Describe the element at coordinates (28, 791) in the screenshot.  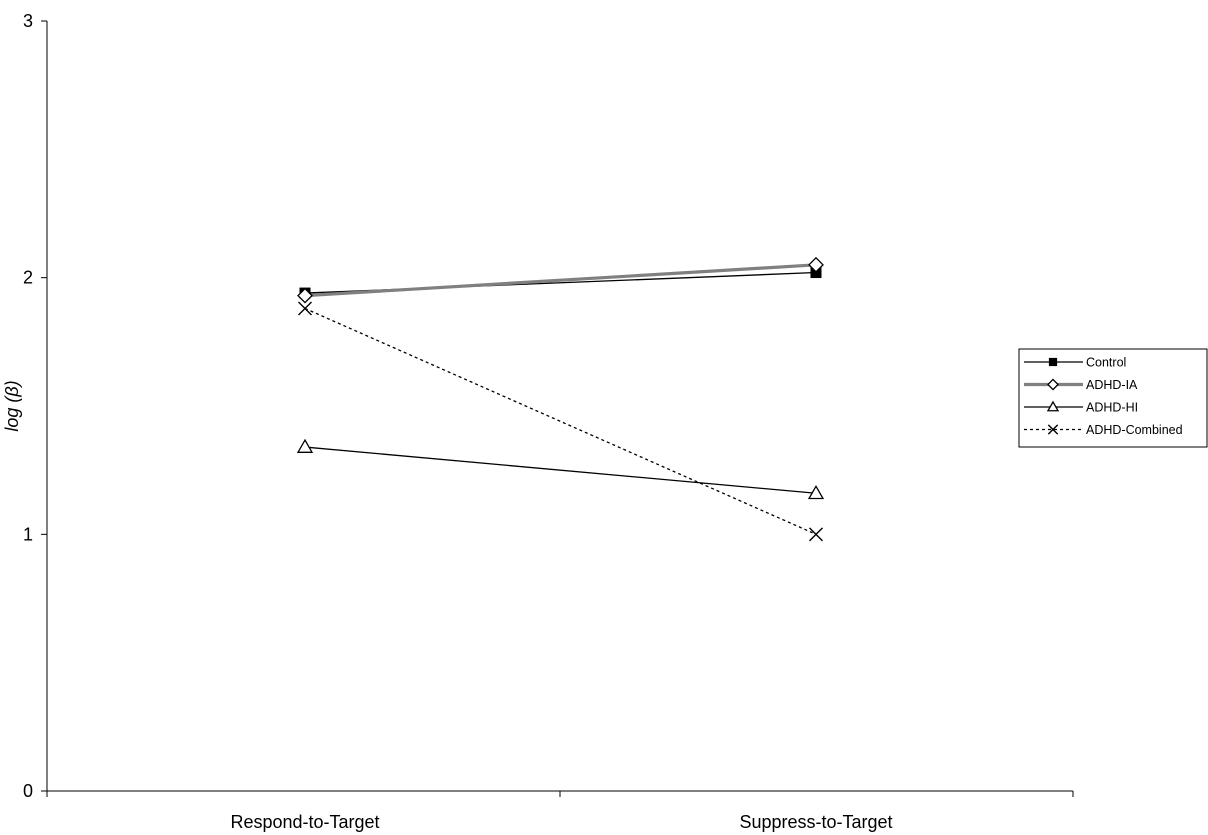
I see `y-tick-label: 0` at that location.